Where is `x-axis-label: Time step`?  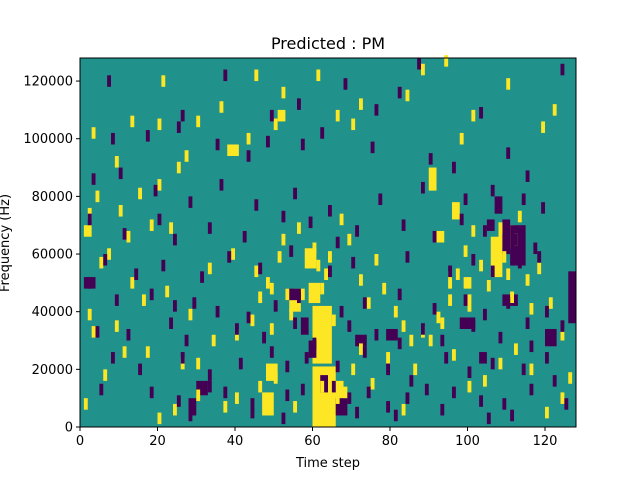 x-axis-label: Time step is located at coordinates (327, 463).